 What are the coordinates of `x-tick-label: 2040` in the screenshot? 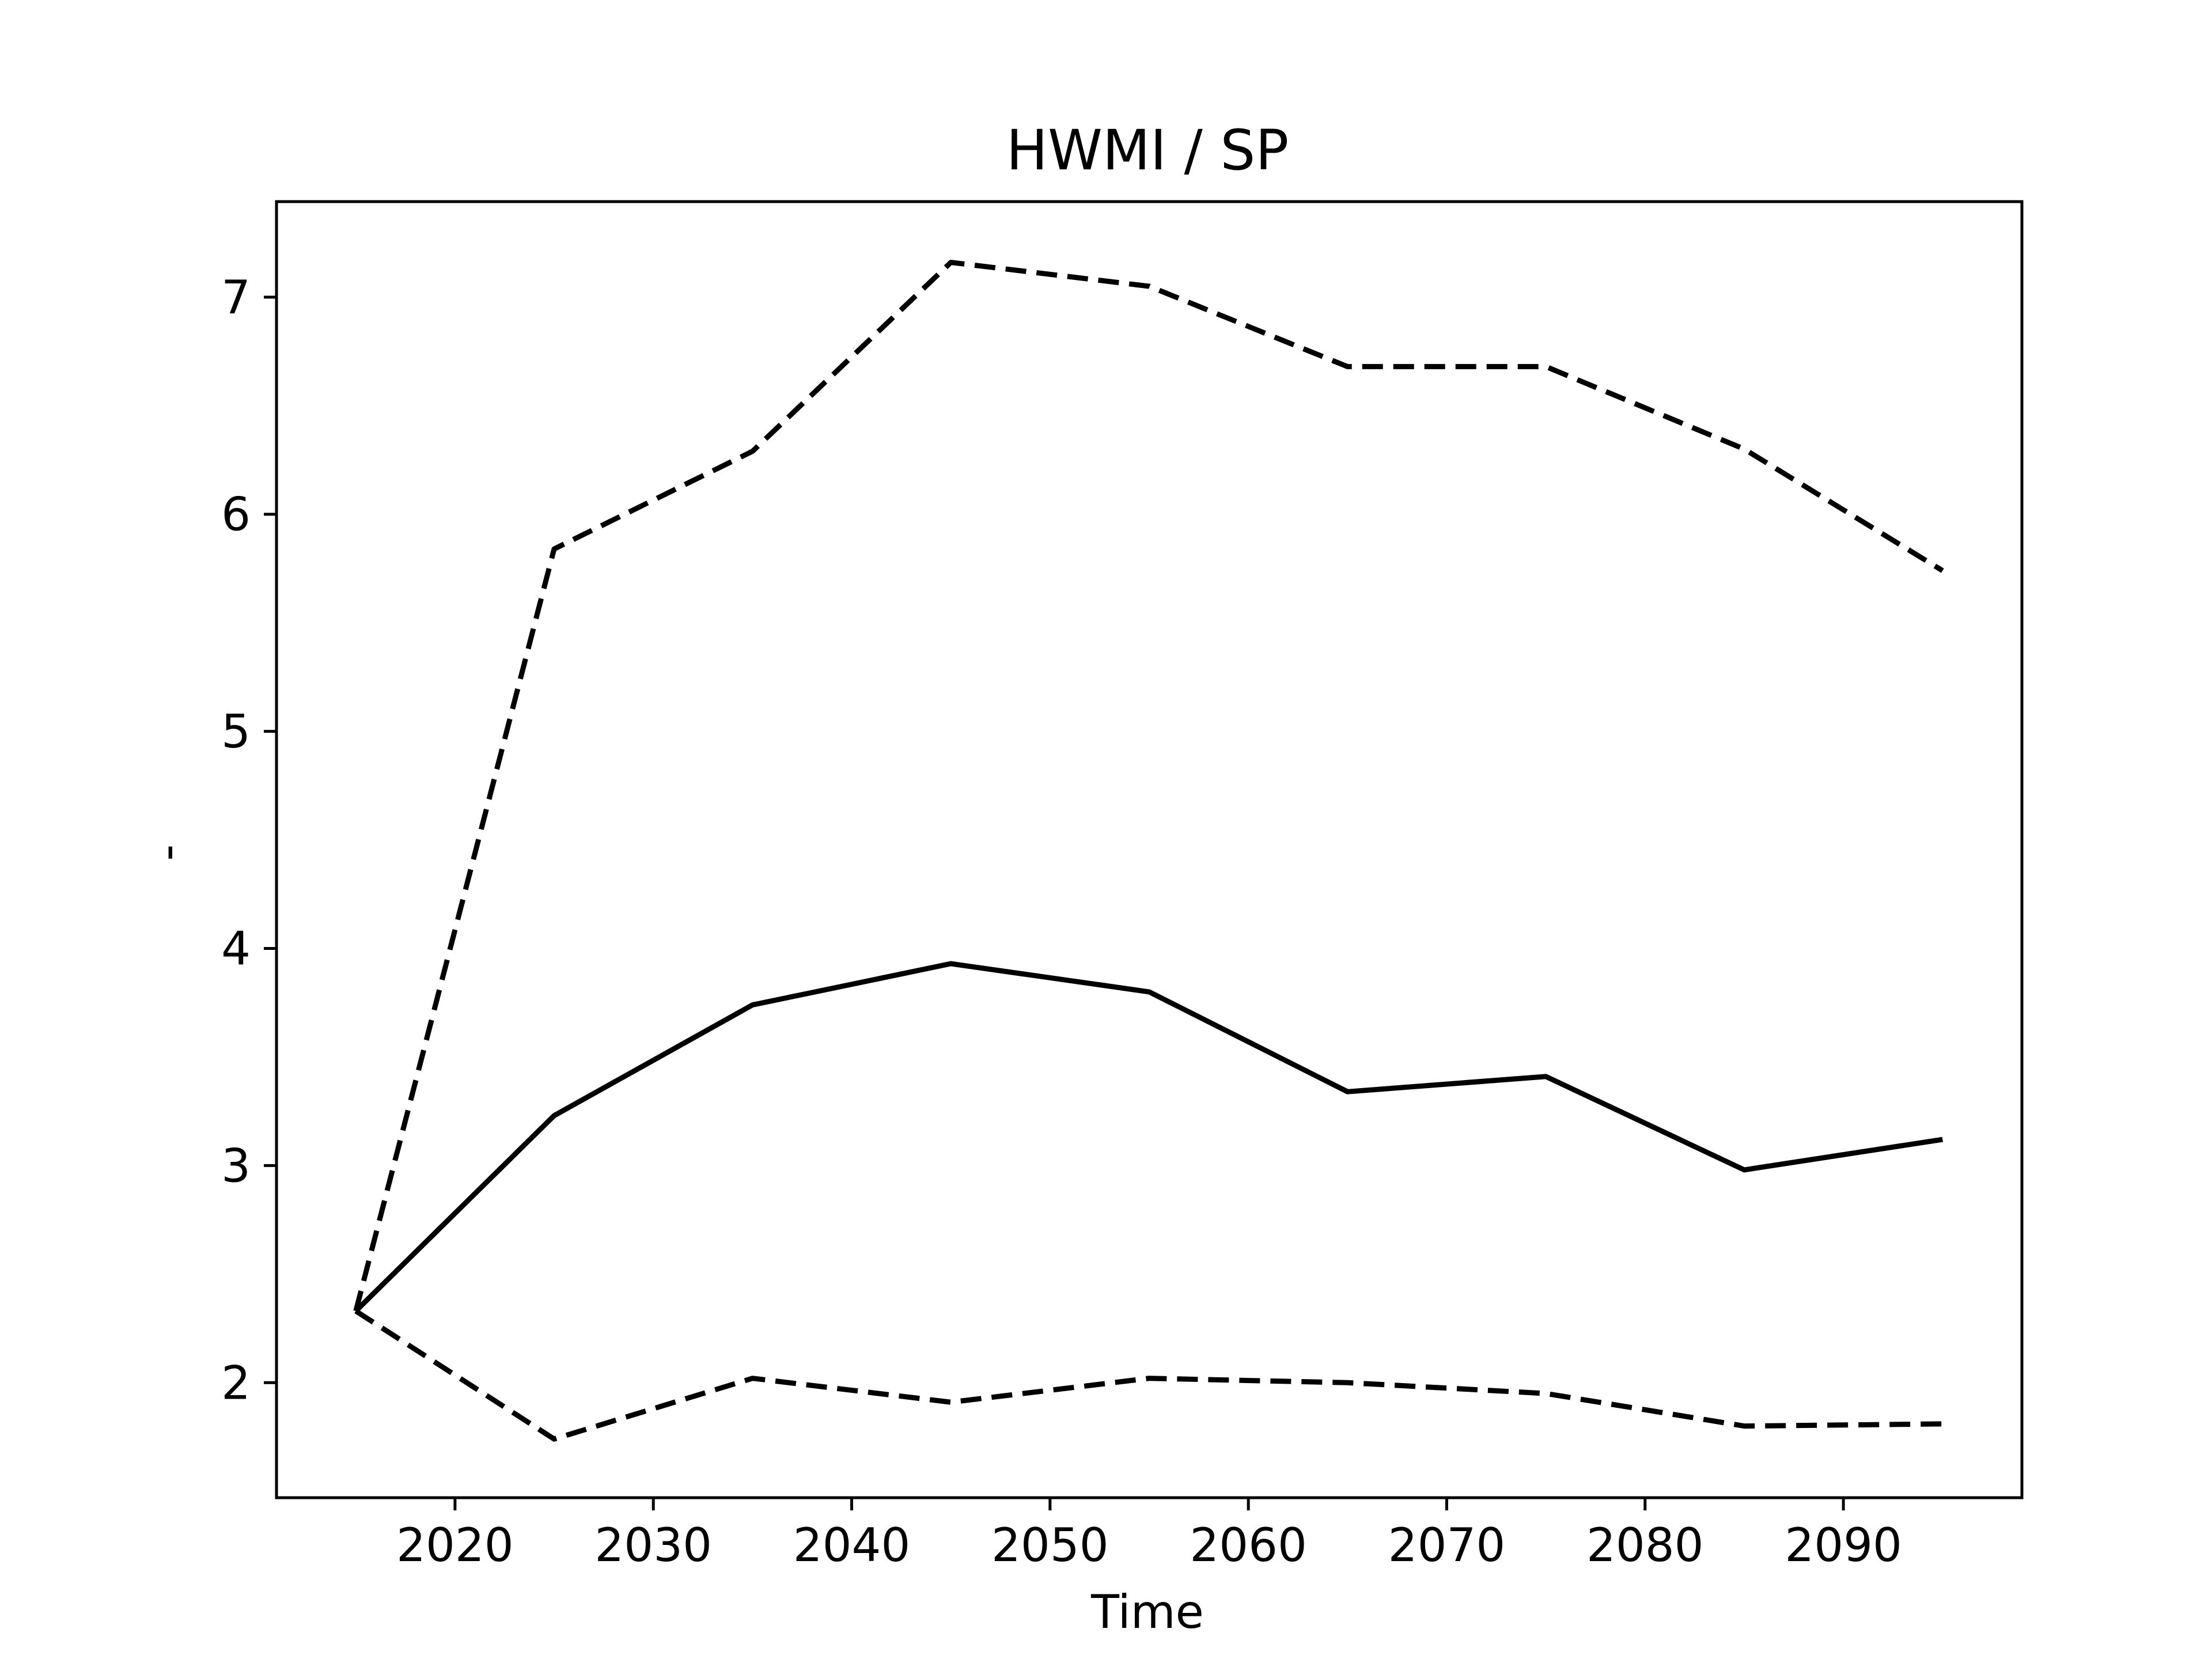 It's located at (852, 1545).